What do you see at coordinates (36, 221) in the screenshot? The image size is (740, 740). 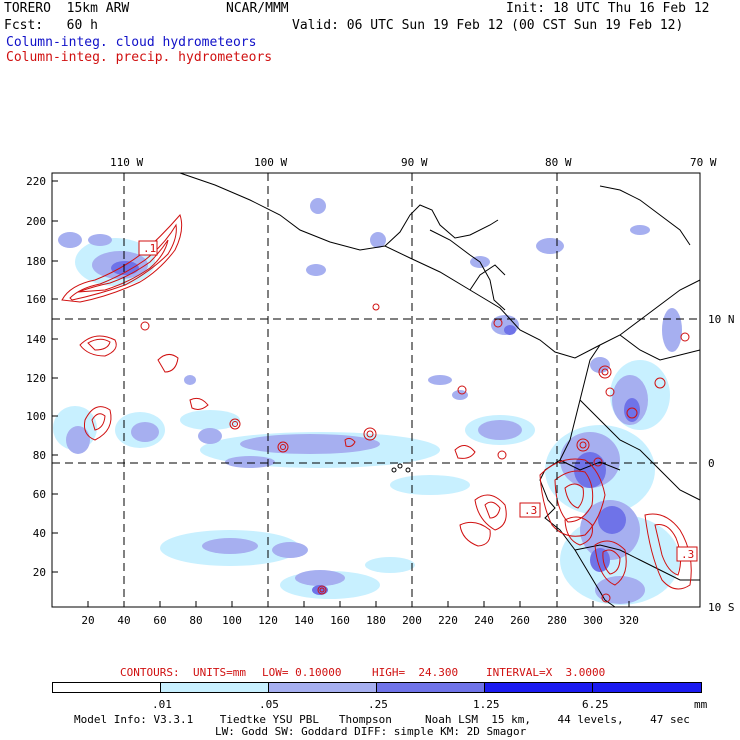 I see `y-tick: 200` at bounding box center [36, 221].